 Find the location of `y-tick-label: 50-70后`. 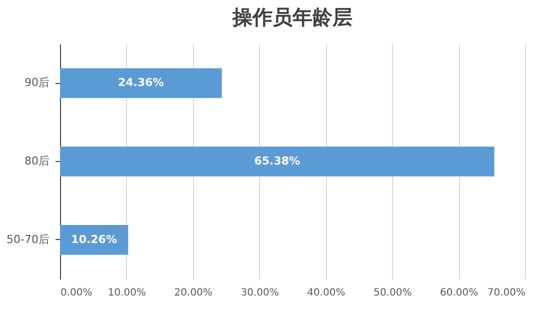

y-tick-label: 50-70后 is located at coordinates (28, 239).